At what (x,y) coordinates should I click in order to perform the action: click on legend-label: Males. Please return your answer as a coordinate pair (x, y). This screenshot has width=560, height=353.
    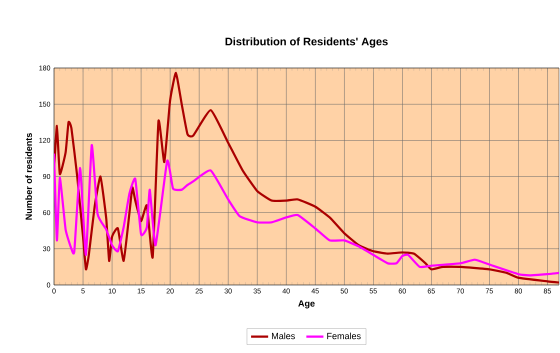
    Looking at the image, I should click on (283, 336).